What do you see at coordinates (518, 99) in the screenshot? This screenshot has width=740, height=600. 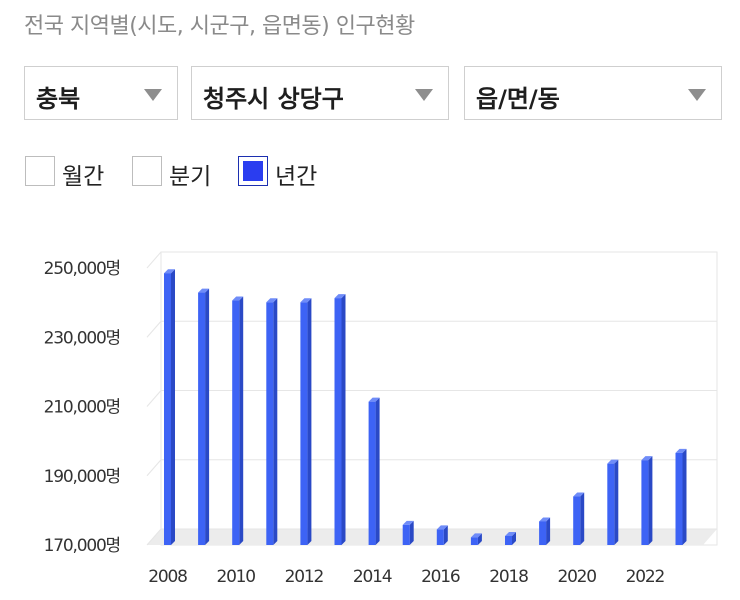 I see `town-select-value: 읍/면/동` at bounding box center [518, 99].